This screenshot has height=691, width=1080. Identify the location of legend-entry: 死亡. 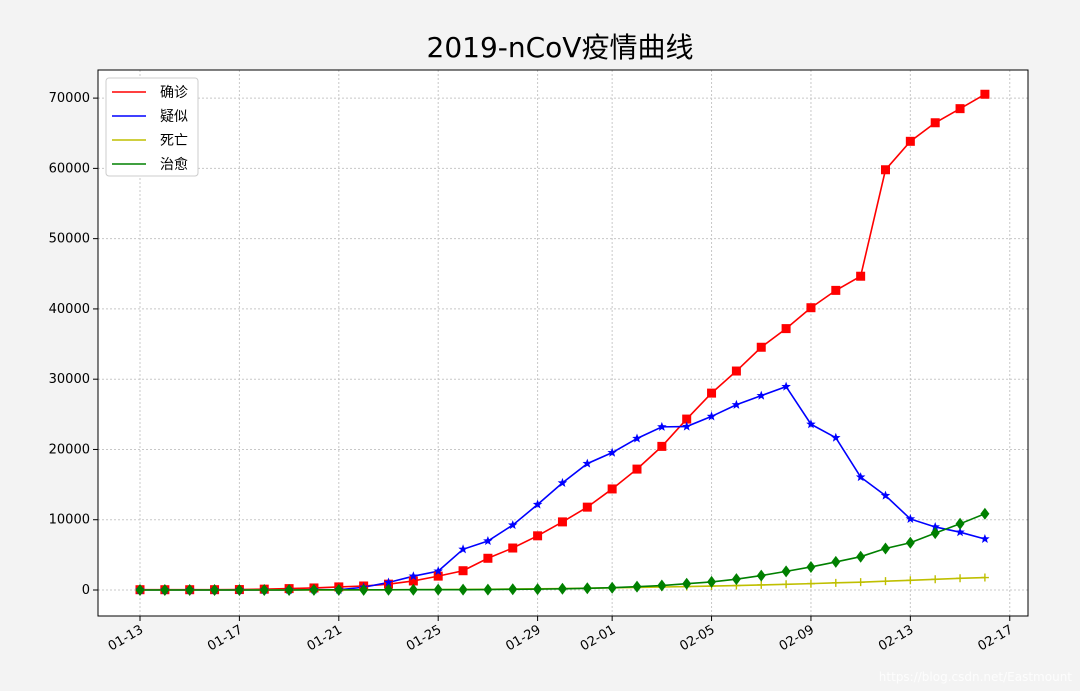
(174, 141).